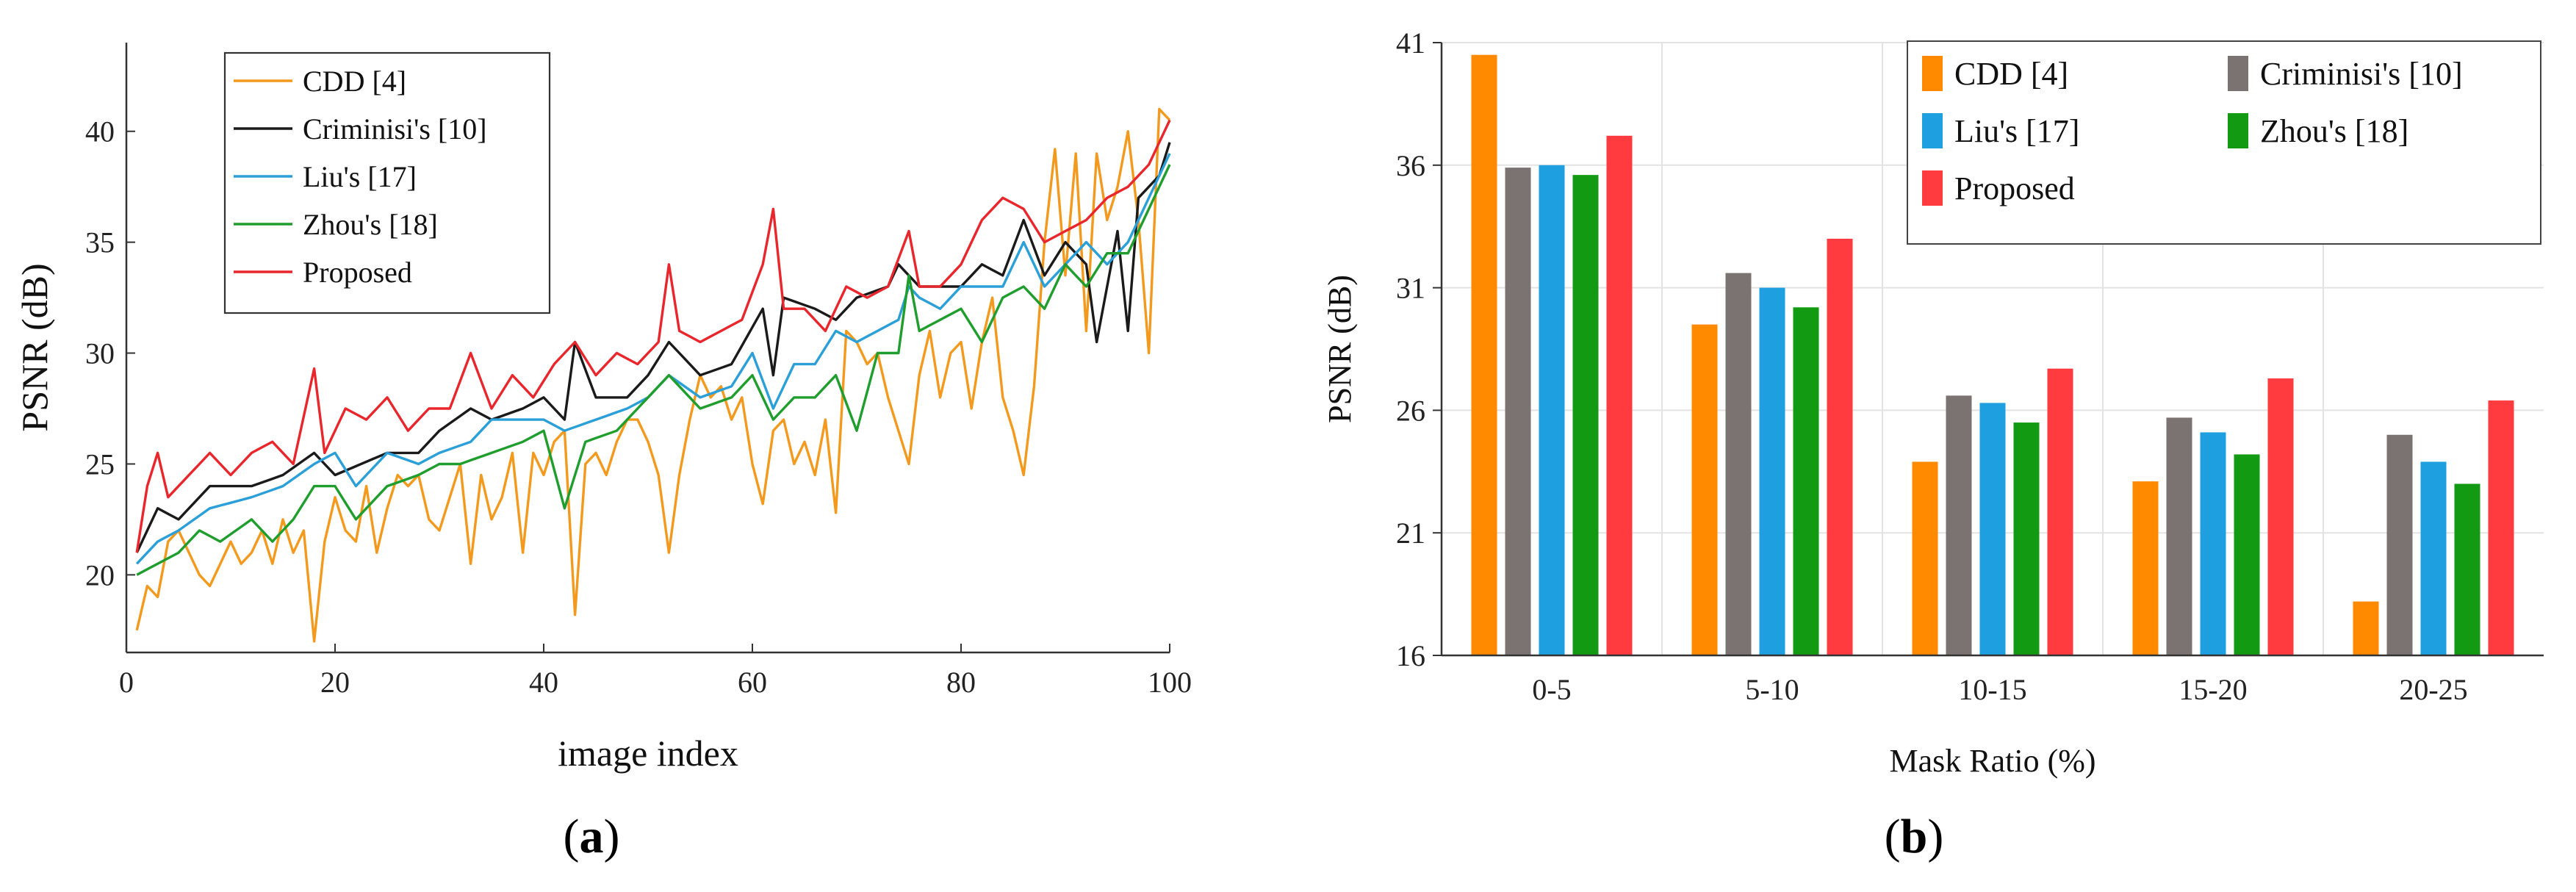 The width and height of the screenshot is (2576, 892). What do you see at coordinates (1410, 533) in the screenshot?
I see `y-tick-label: 21` at bounding box center [1410, 533].